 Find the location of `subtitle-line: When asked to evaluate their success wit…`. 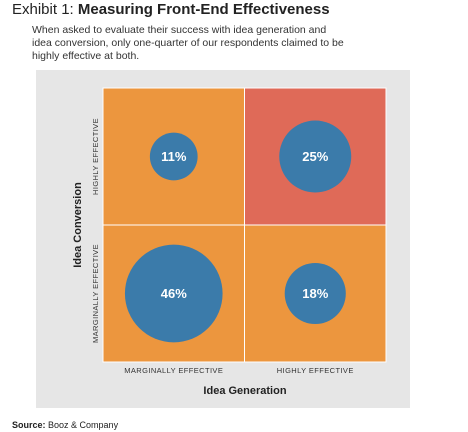

subtitle-line: When asked to evaluate their success wit… is located at coordinates (179, 30).